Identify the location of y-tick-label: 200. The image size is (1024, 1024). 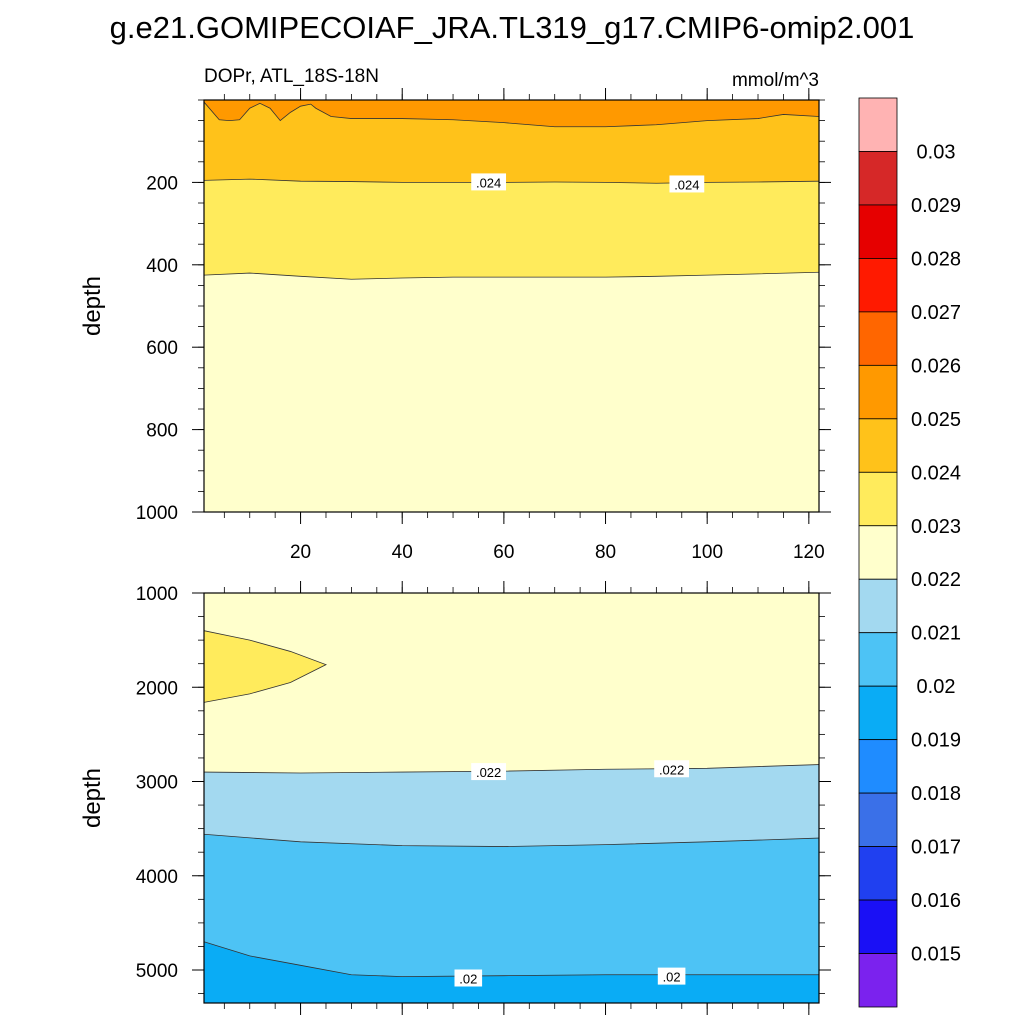
(162, 183).